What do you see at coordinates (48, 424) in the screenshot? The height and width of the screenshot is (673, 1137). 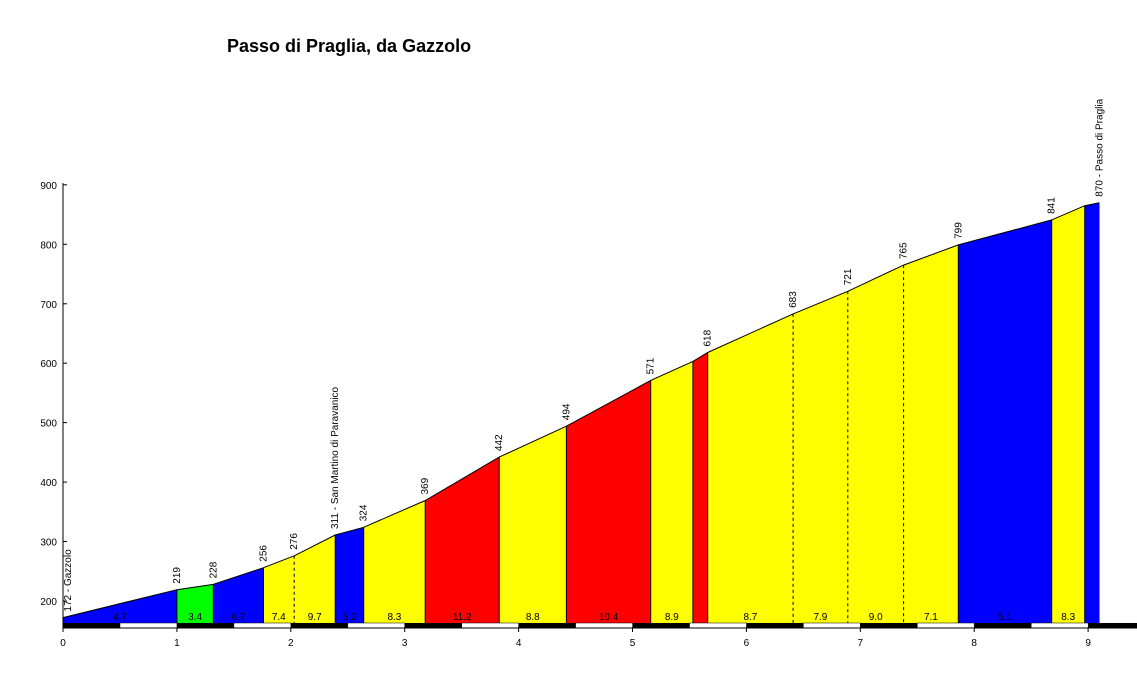 I see `y-tick-label: 500` at bounding box center [48, 424].